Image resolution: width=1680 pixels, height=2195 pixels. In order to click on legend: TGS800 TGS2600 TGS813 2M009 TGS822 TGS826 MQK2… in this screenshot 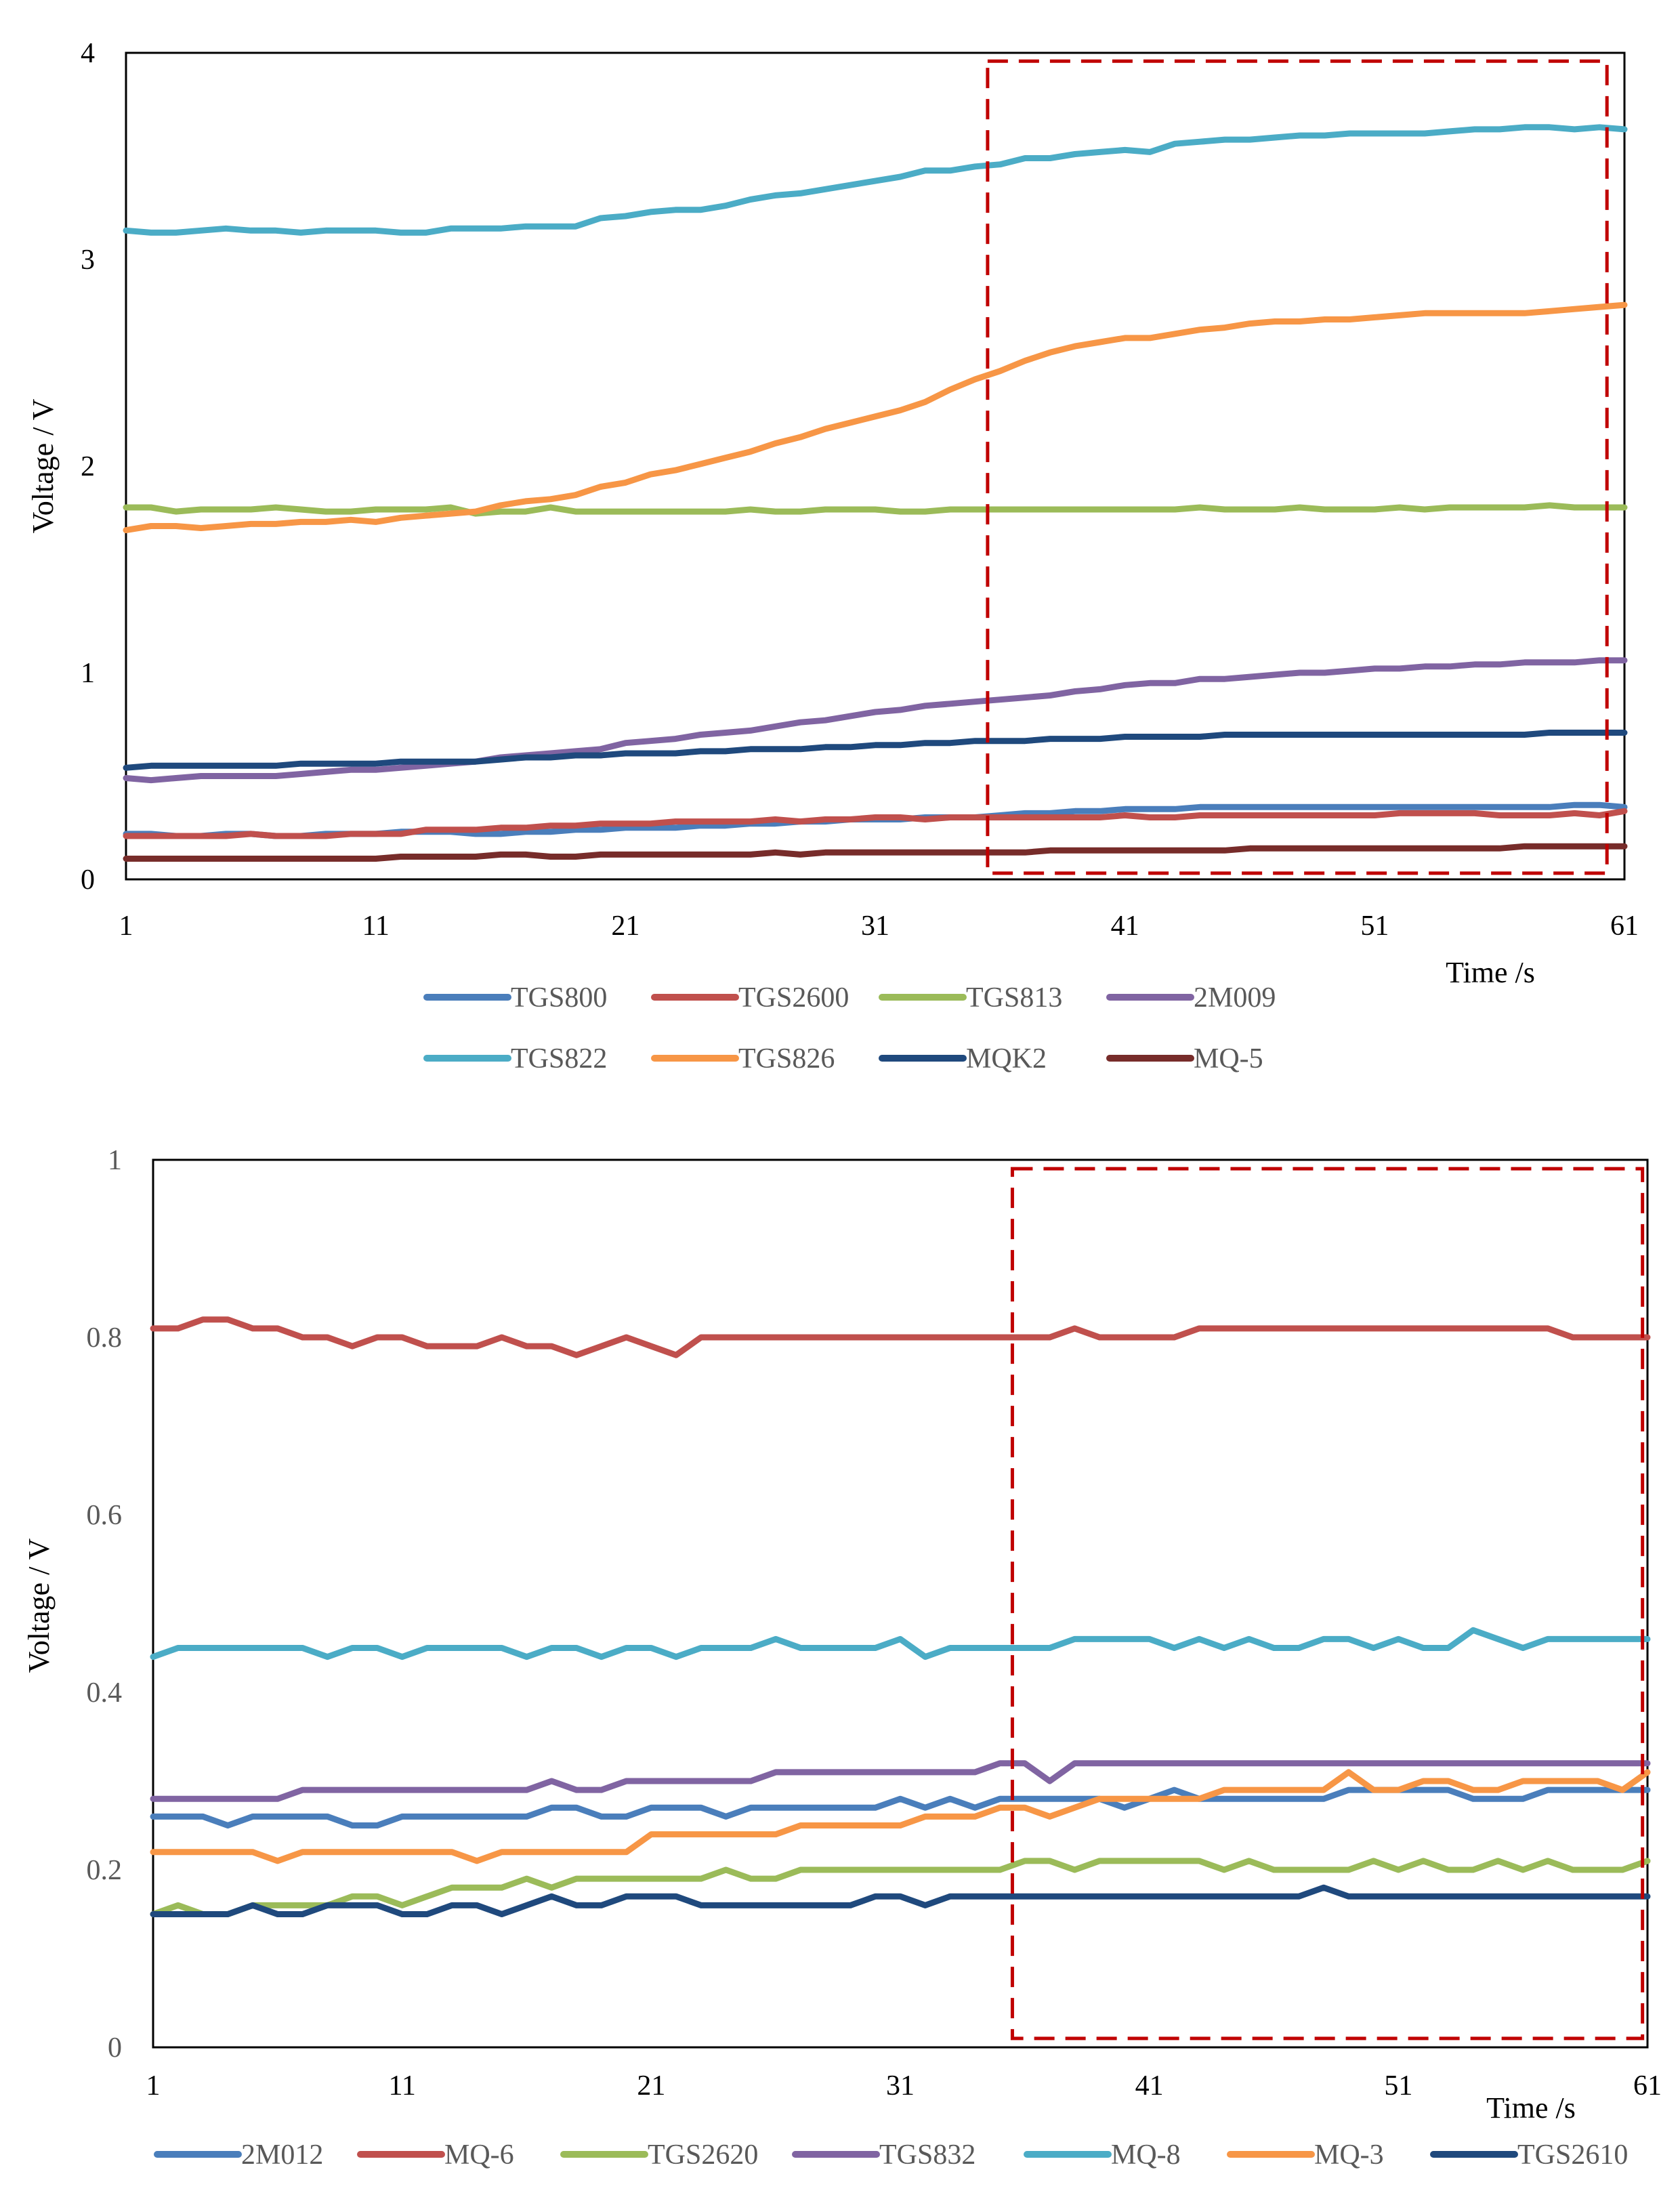, I will do `click(849, 1028)`.